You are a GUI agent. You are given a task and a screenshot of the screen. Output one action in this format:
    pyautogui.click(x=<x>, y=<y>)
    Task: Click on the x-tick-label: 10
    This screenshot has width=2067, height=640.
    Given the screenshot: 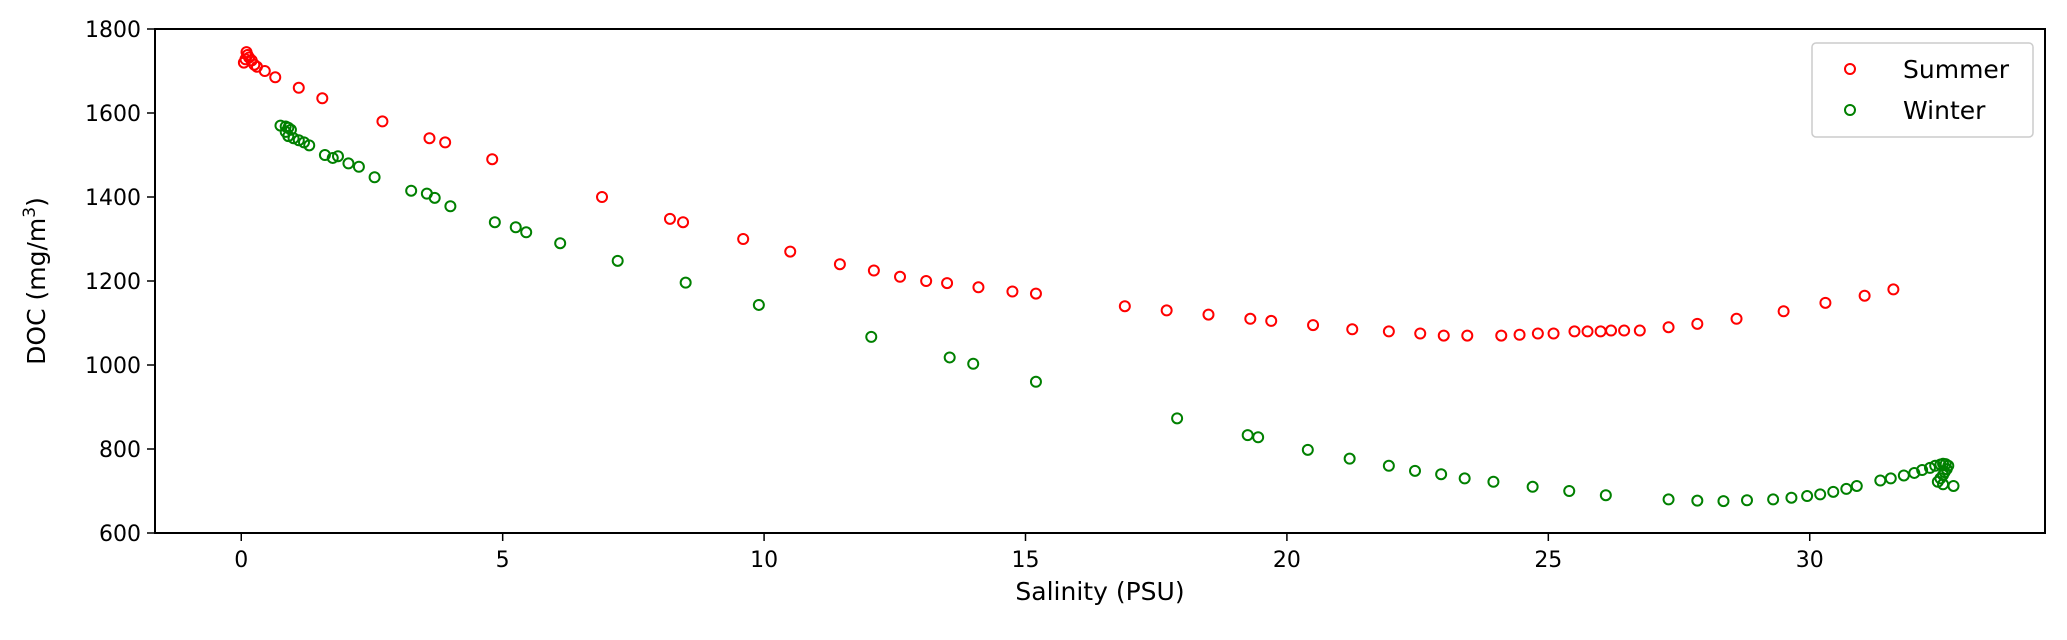 What is the action you would take?
    pyautogui.click(x=764, y=560)
    